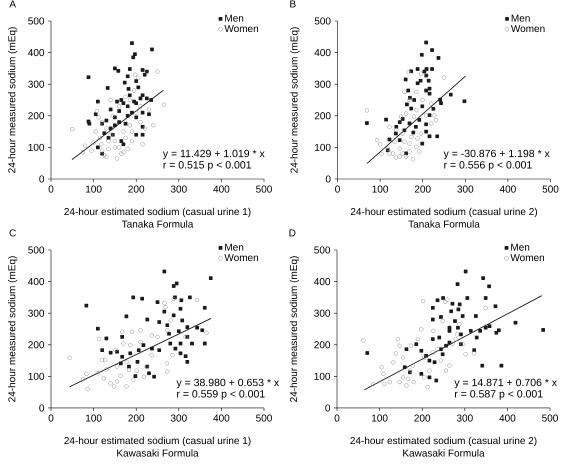 The height and width of the screenshot is (465, 572). What do you see at coordinates (36, 313) in the screenshot?
I see `y-tick-label: 300` at bounding box center [36, 313].